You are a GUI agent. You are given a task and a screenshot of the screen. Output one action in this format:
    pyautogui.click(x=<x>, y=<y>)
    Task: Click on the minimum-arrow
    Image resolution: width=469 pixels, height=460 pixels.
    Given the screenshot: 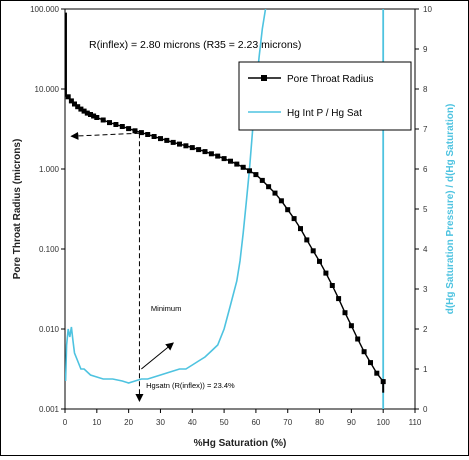 What is the action you would take?
    pyautogui.click(x=157, y=356)
    